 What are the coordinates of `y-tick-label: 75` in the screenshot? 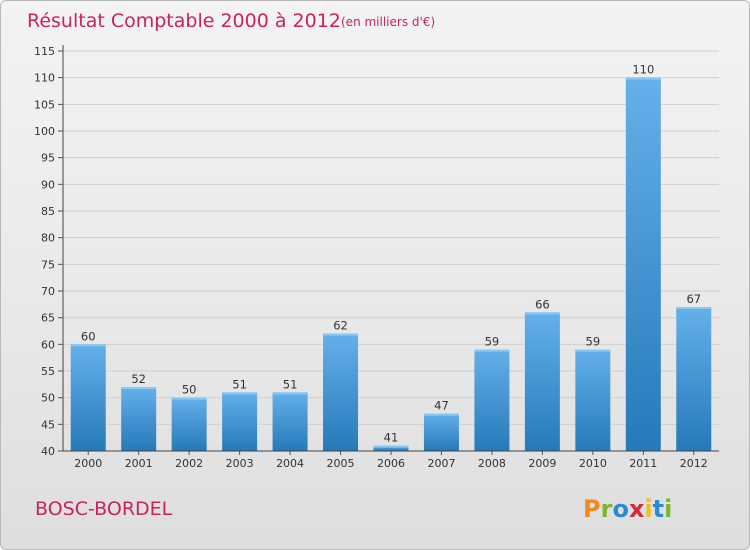 It's located at (48, 264).